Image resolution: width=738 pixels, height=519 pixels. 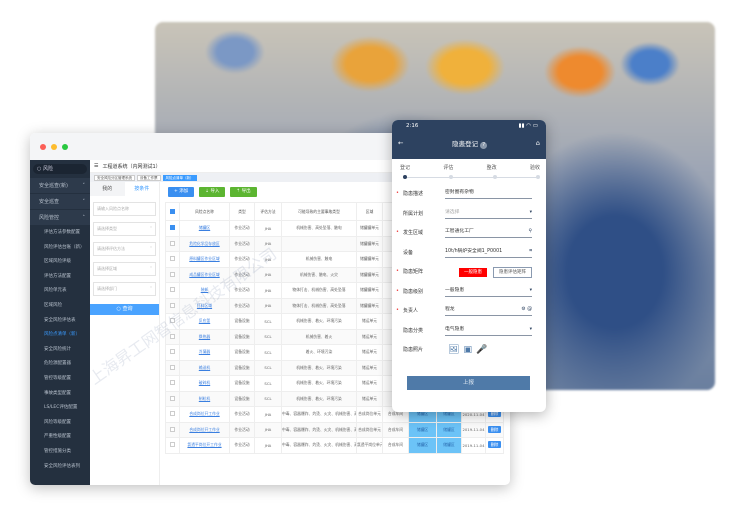 What do you see at coordinates (96, 166) in the screenshot?
I see `menu-icon: ☰` at bounding box center [96, 166].